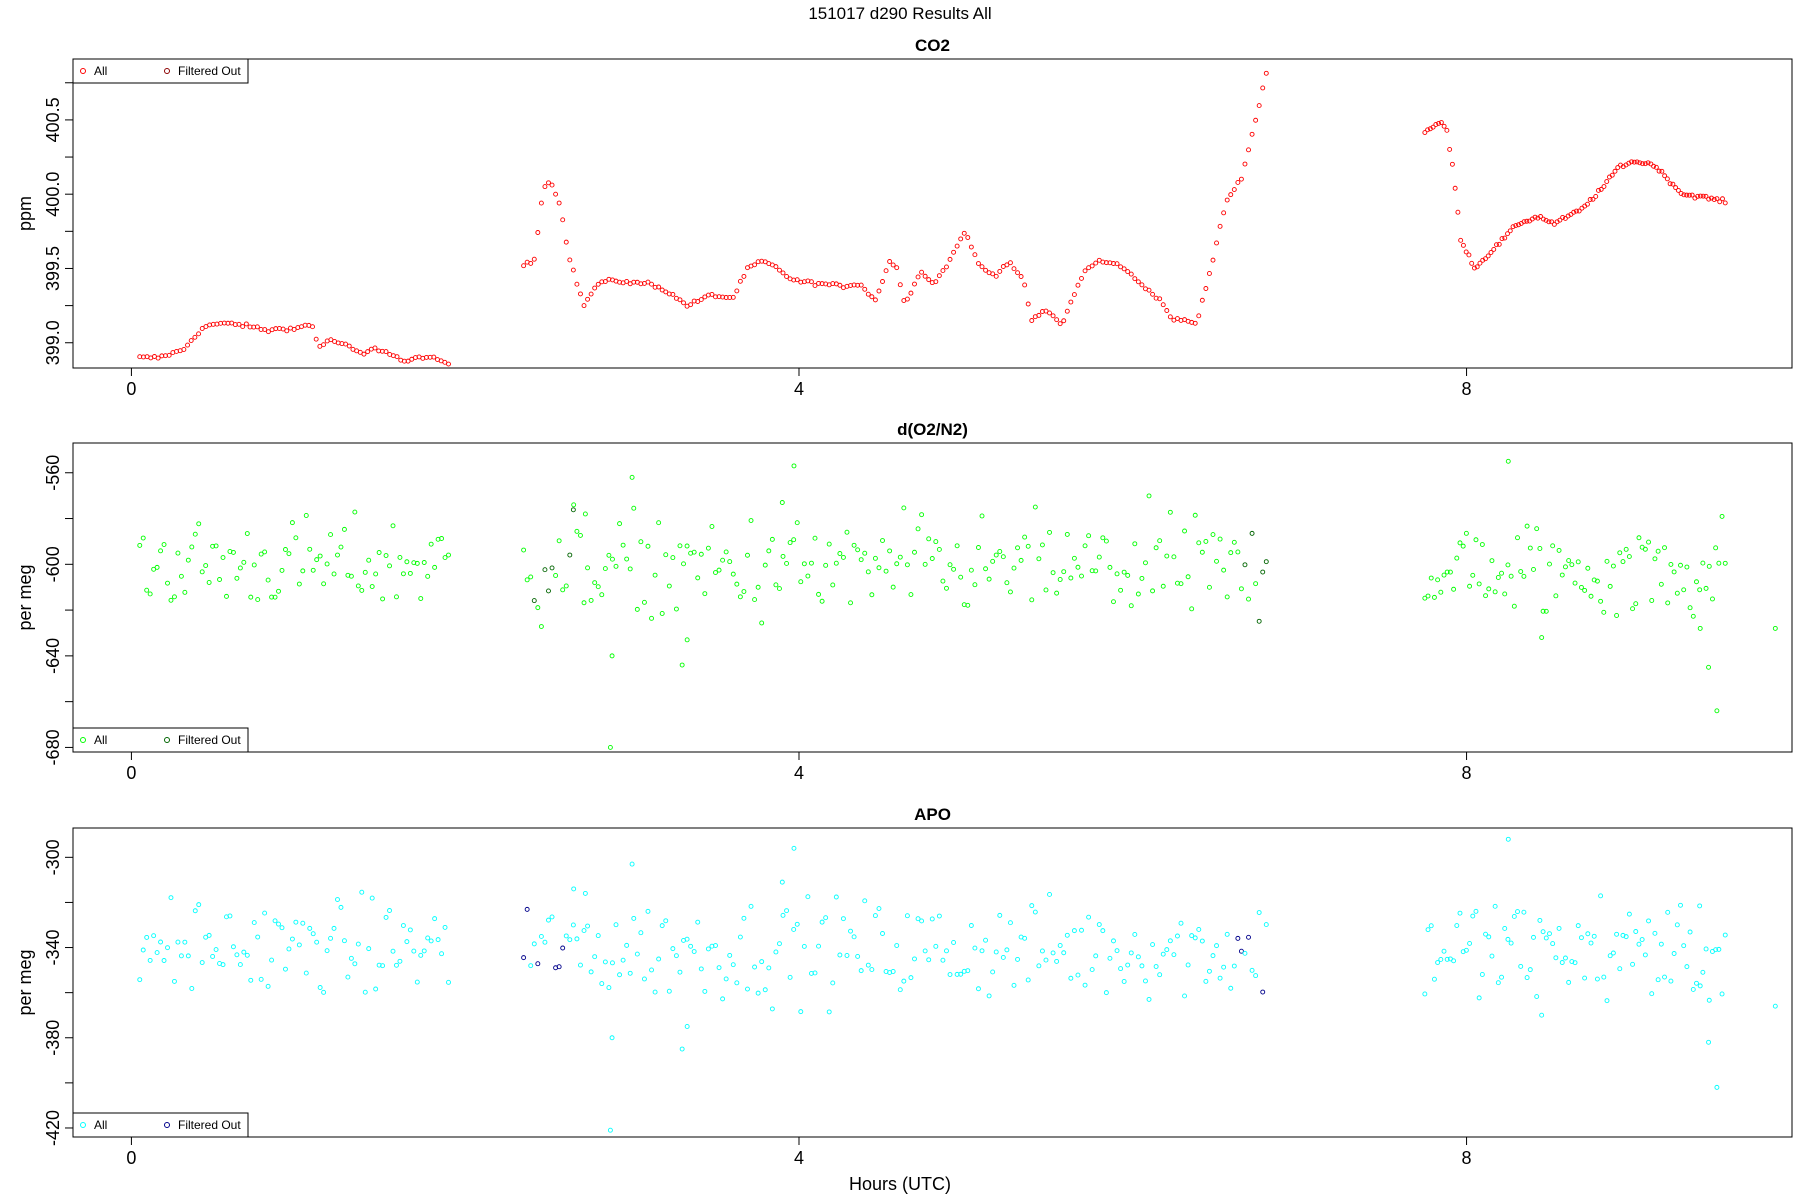  I want to click on y-tick-label: 400.0, so click(53, 194).